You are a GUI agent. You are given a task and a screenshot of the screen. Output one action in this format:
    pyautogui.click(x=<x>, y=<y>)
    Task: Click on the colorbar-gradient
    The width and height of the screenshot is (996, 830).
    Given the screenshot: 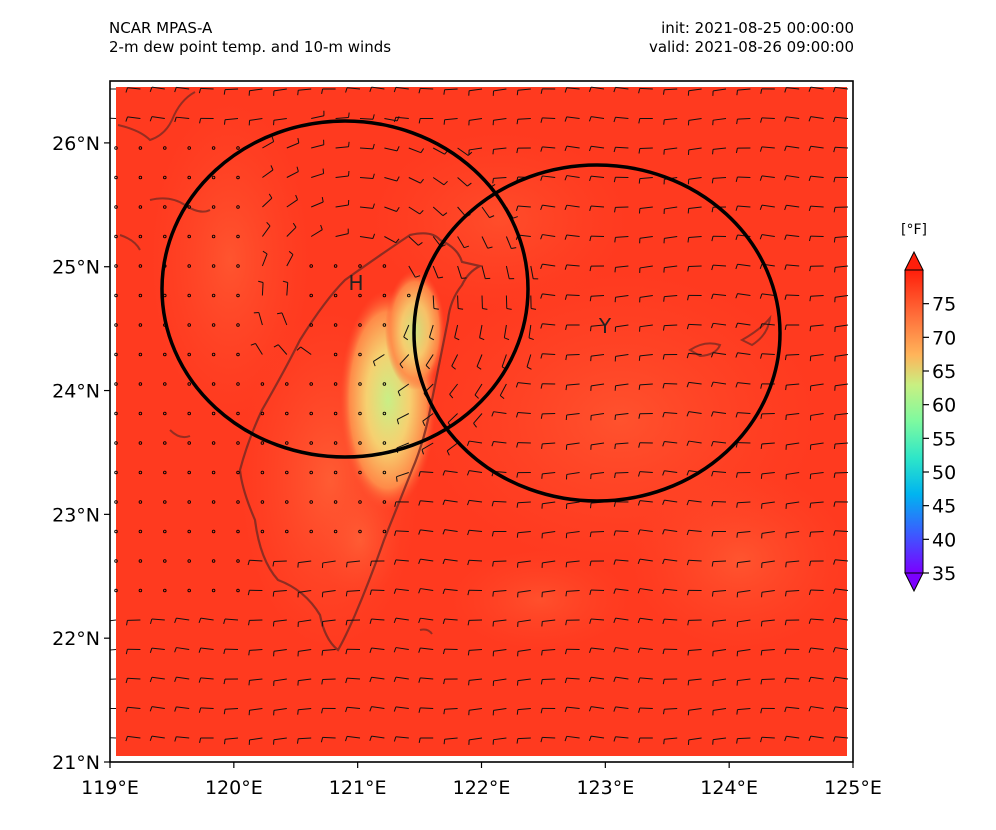 What is the action you would take?
    pyautogui.click(x=914, y=421)
    